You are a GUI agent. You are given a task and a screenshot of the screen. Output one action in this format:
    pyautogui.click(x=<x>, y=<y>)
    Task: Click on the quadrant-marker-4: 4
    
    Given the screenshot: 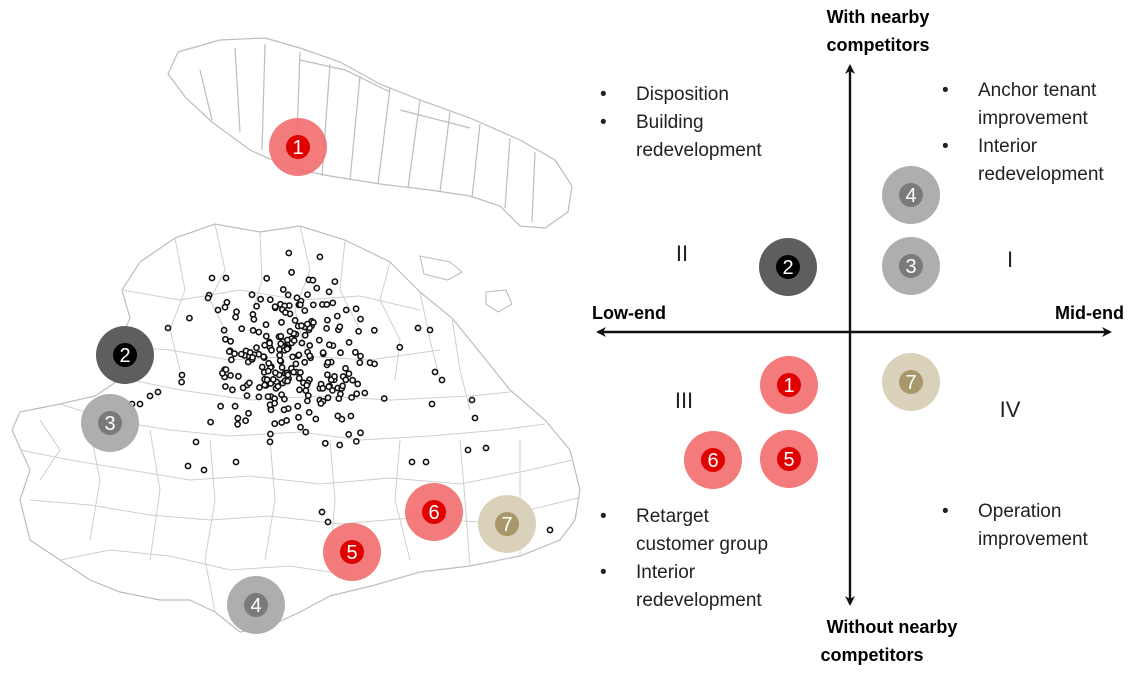 What is the action you would take?
    pyautogui.click(x=911, y=195)
    